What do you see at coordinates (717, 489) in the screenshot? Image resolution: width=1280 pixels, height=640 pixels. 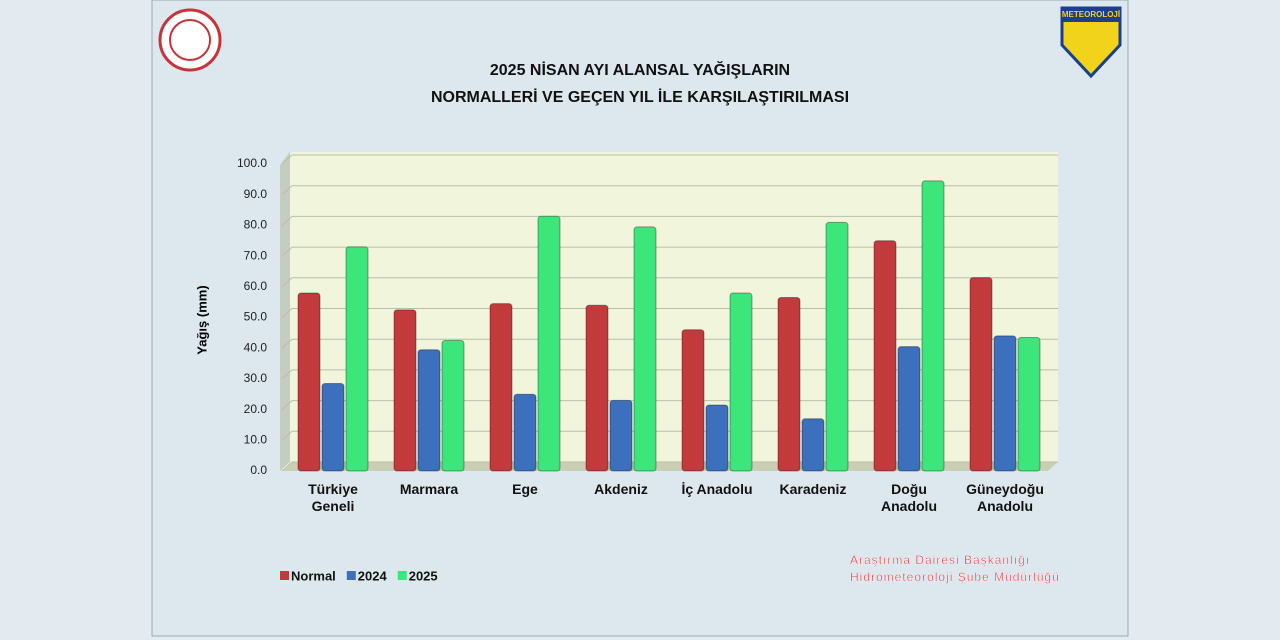 I see `x-tick-label: İç Anadolu` at bounding box center [717, 489].